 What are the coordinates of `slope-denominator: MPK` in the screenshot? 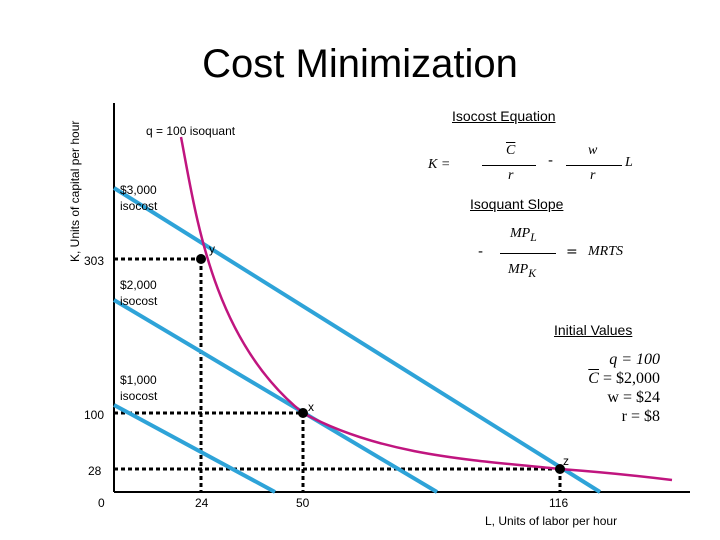 It's located at (522, 271).